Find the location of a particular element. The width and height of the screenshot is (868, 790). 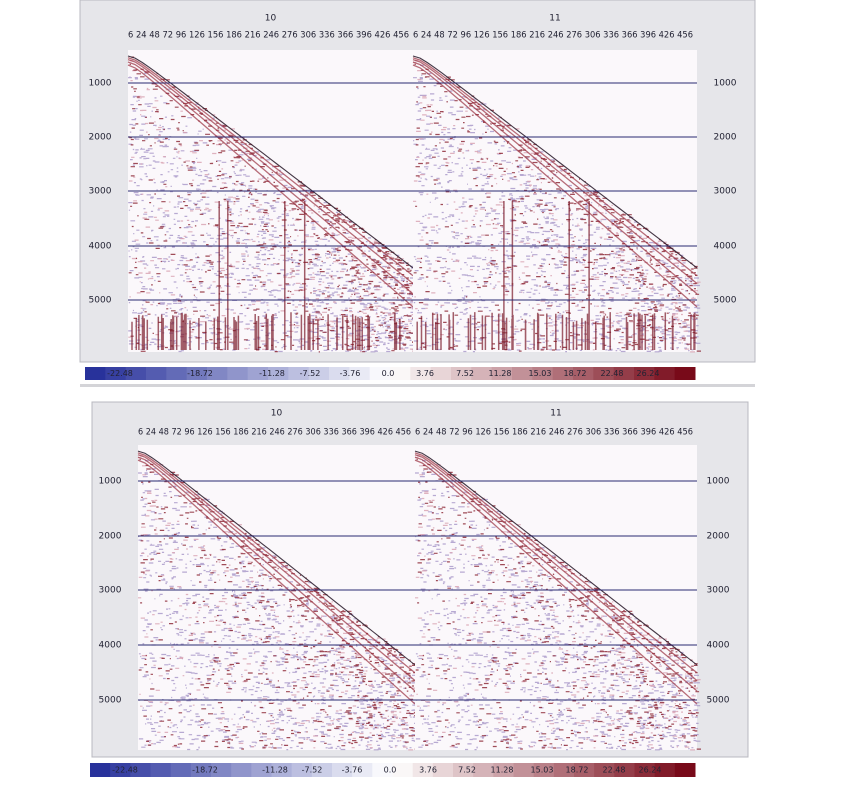

colorbar-label: 3.76 is located at coordinates (425, 373).